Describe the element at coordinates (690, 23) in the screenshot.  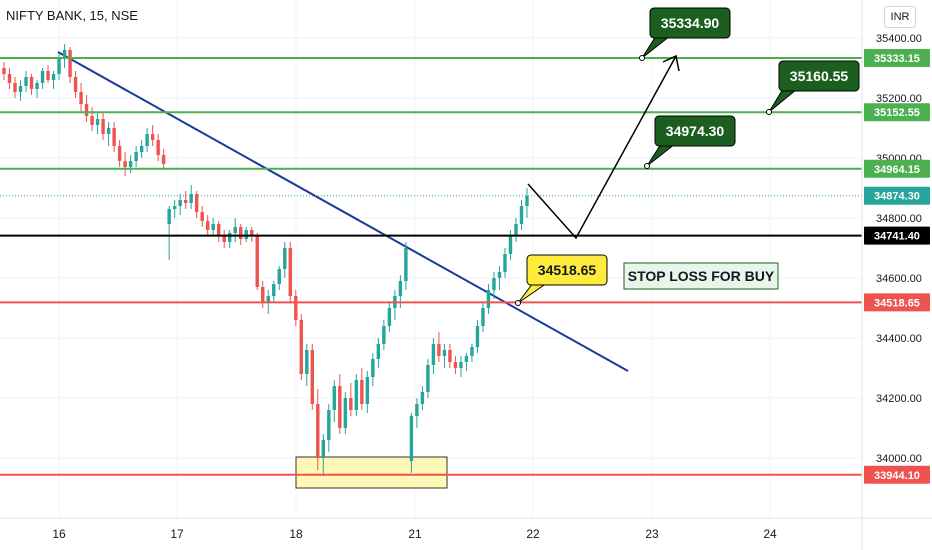
I see `callout-label: 35334.90` at that location.